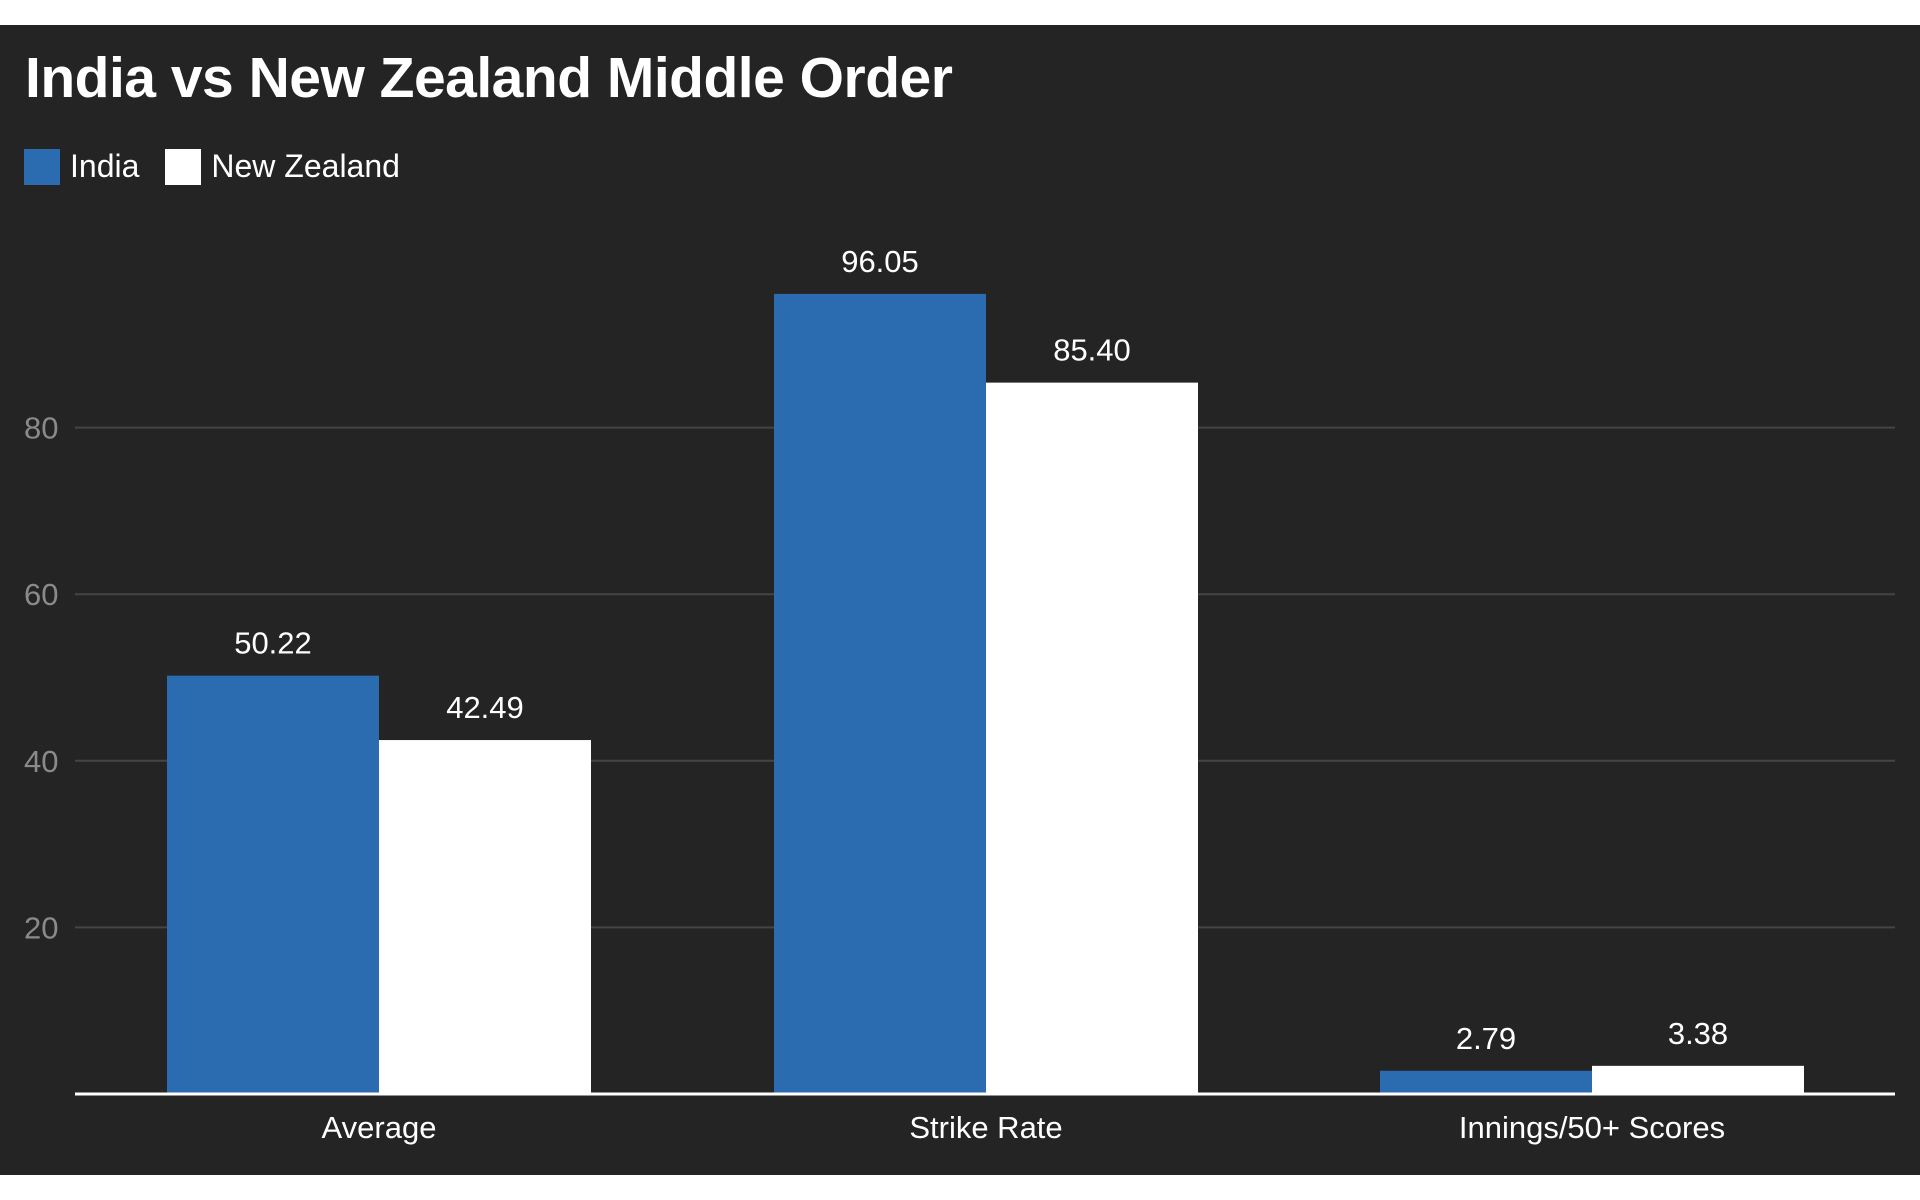  Describe the element at coordinates (880, 261) in the screenshot. I see `data-label-india: 96.05` at that location.